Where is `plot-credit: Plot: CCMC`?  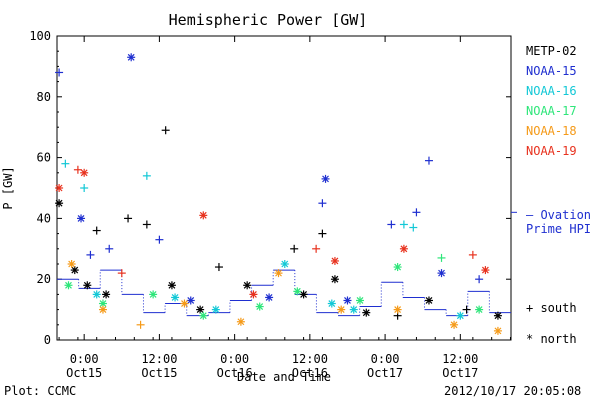
plot-credit: Plot: CCMC is located at coordinates (40, 391).